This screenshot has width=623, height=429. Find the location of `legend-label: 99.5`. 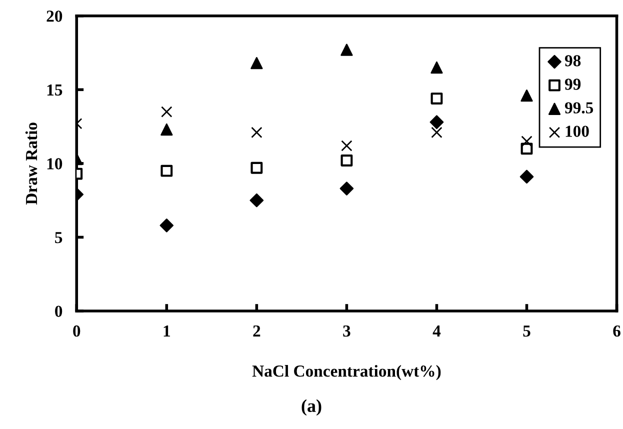

legend-label: 99.5 is located at coordinates (579, 108).